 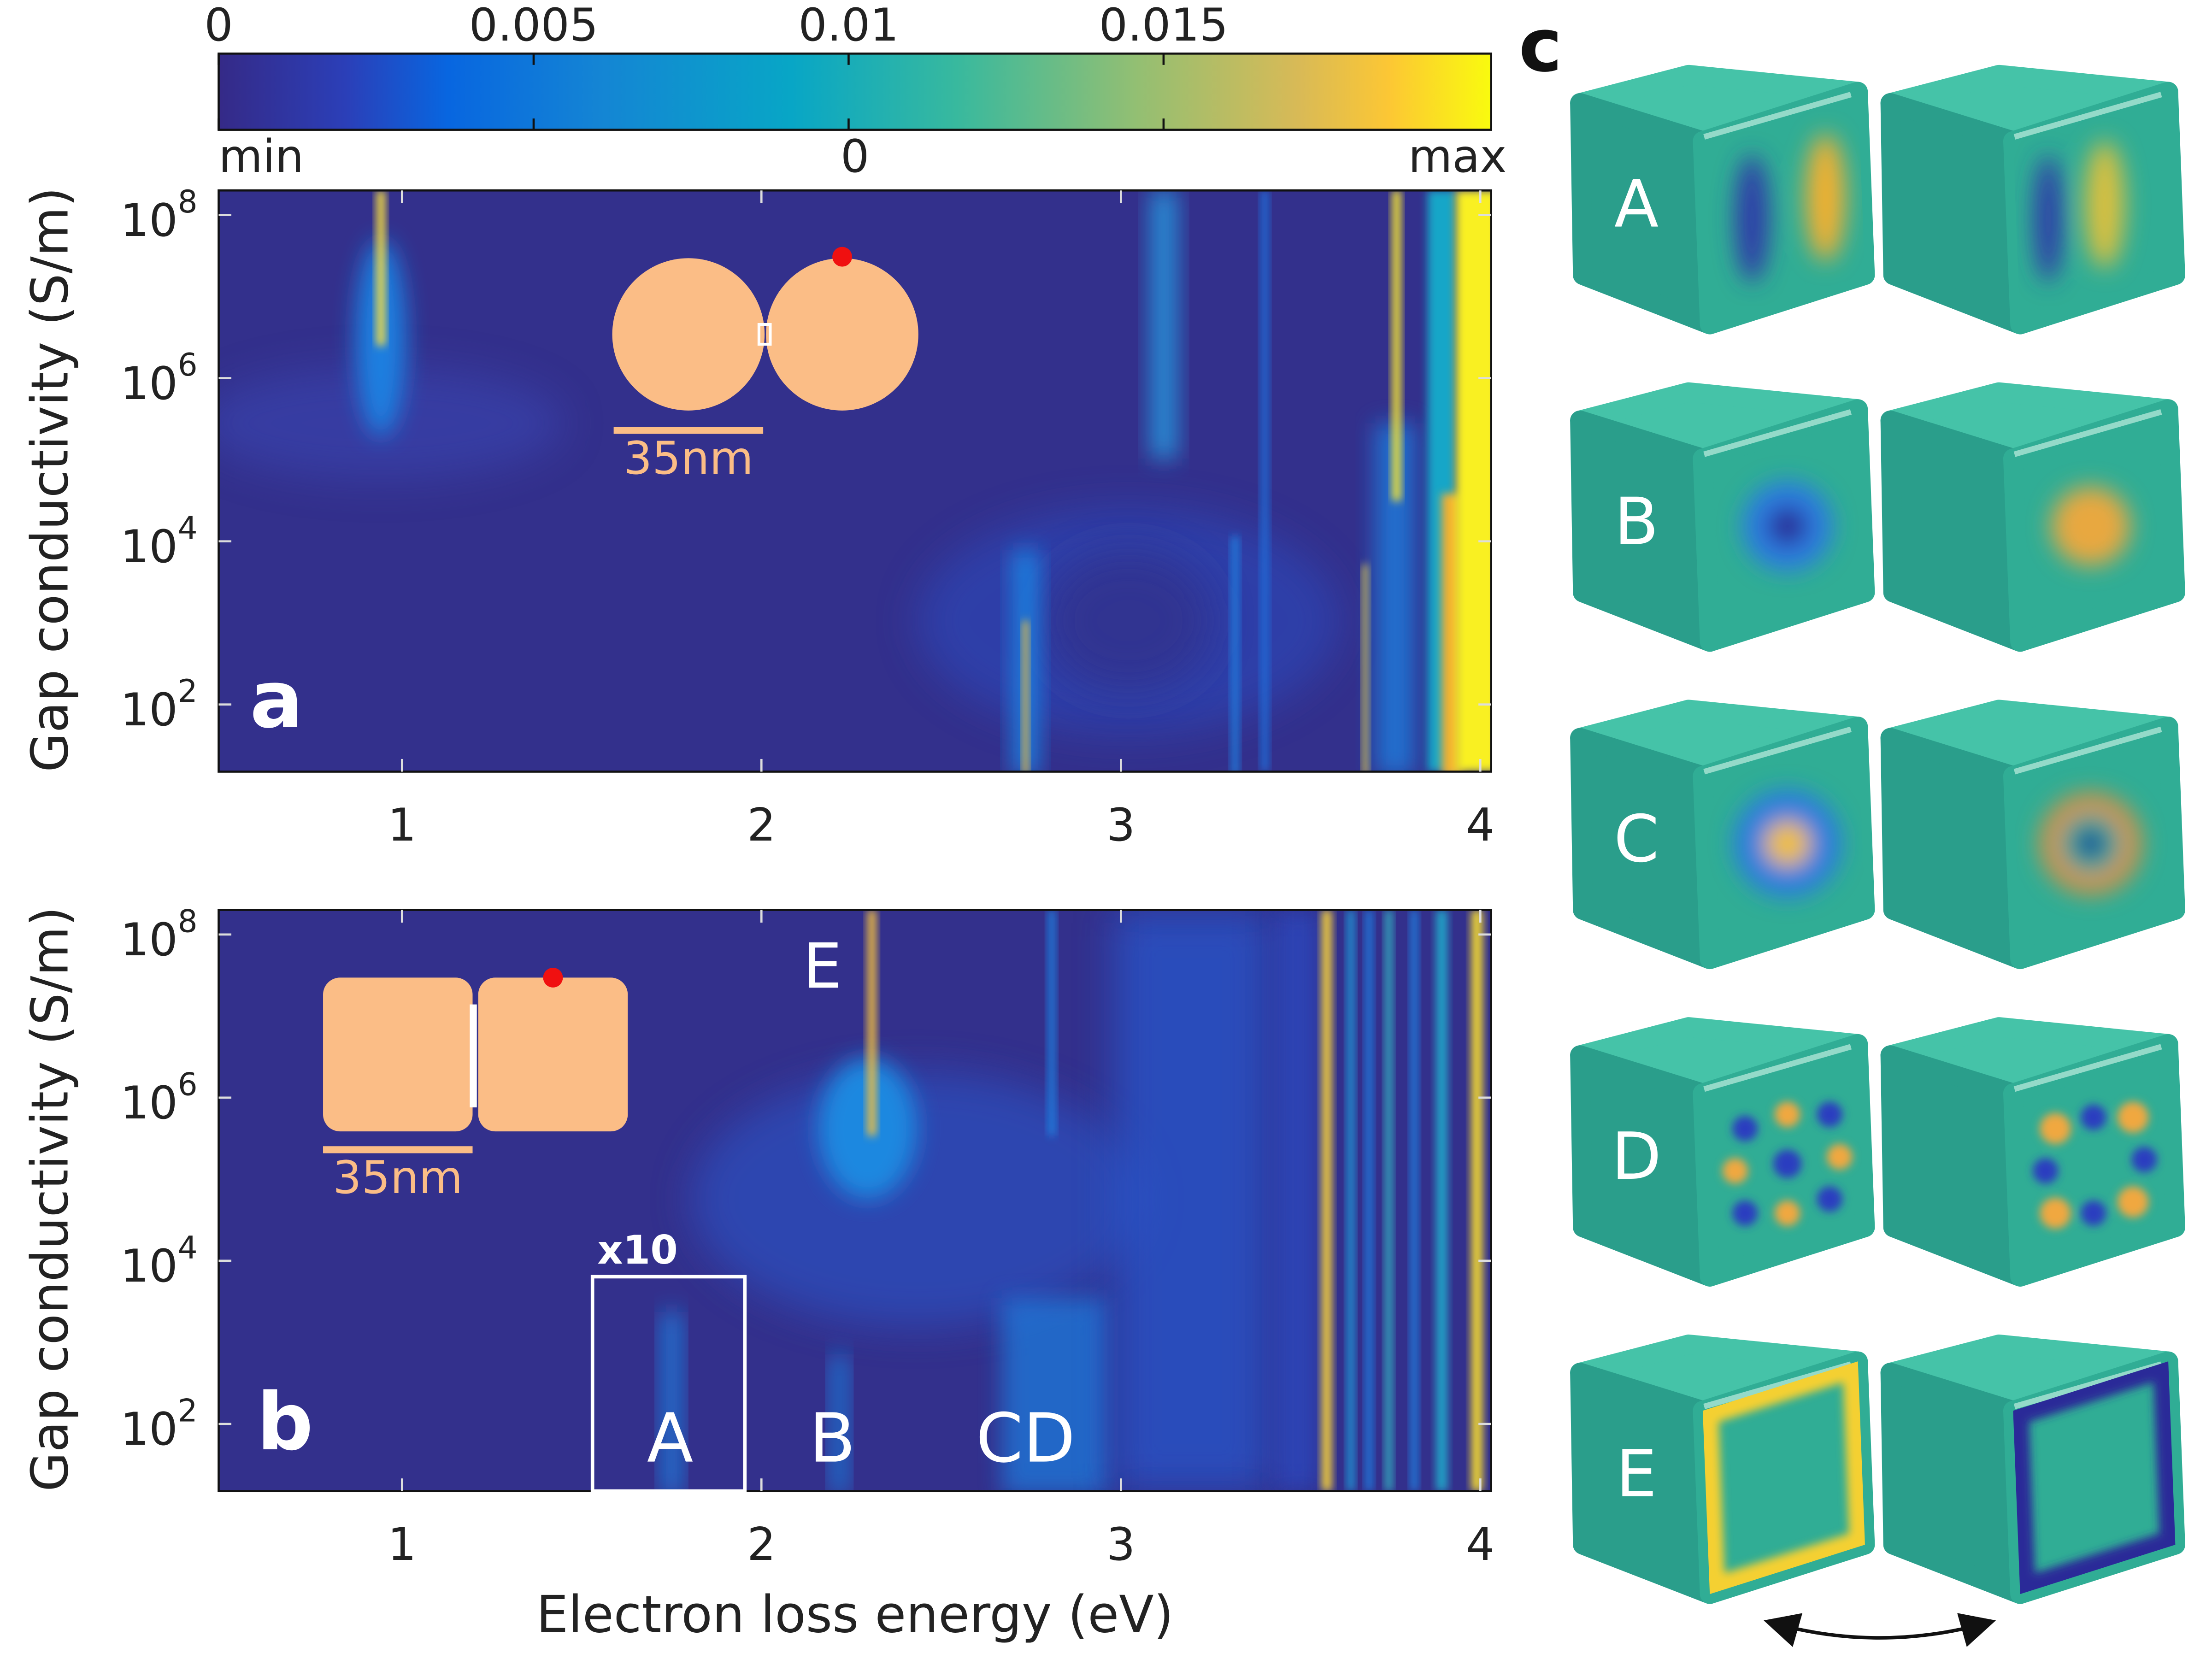 What do you see at coordinates (1878, 199) in the screenshot?
I see `cube-row-a` at bounding box center [1878, 199].